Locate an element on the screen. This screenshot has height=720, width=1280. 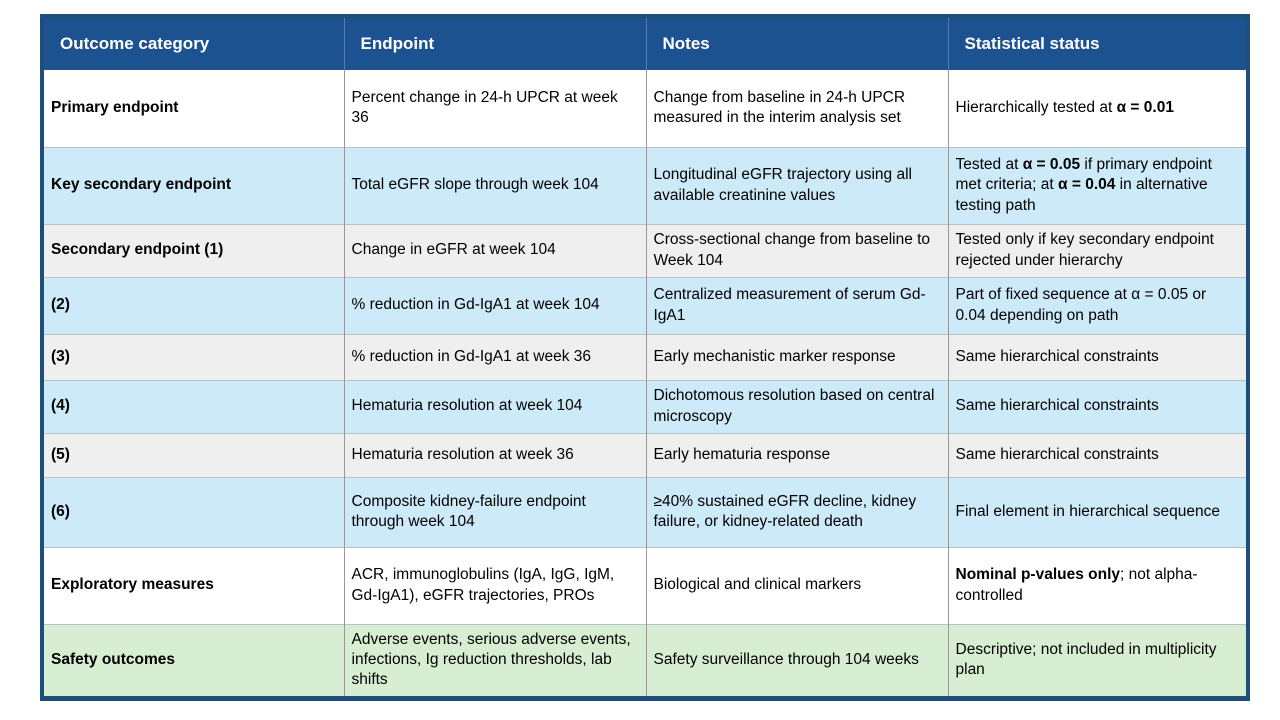
cell-notes: Biological and clinical markers is located at coordinates (797, 585).